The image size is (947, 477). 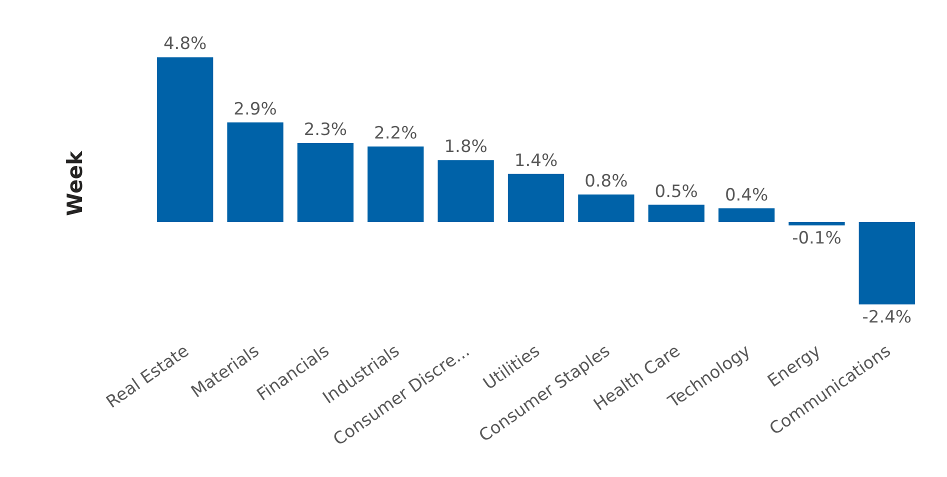 What do you see at coordinates (255, 109) in the screenshot?
I see `data-label: 2.9%` at bounding box center [255, 109].